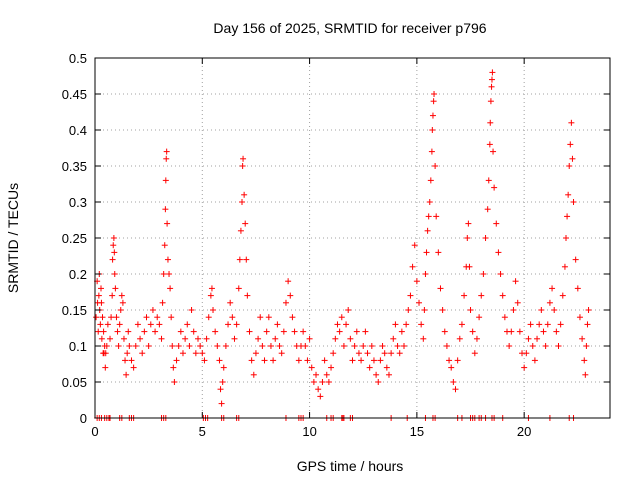 The width and height of the screenshot is (640, 480). I want to click on x-tick-label: 15, so click(417, 431).